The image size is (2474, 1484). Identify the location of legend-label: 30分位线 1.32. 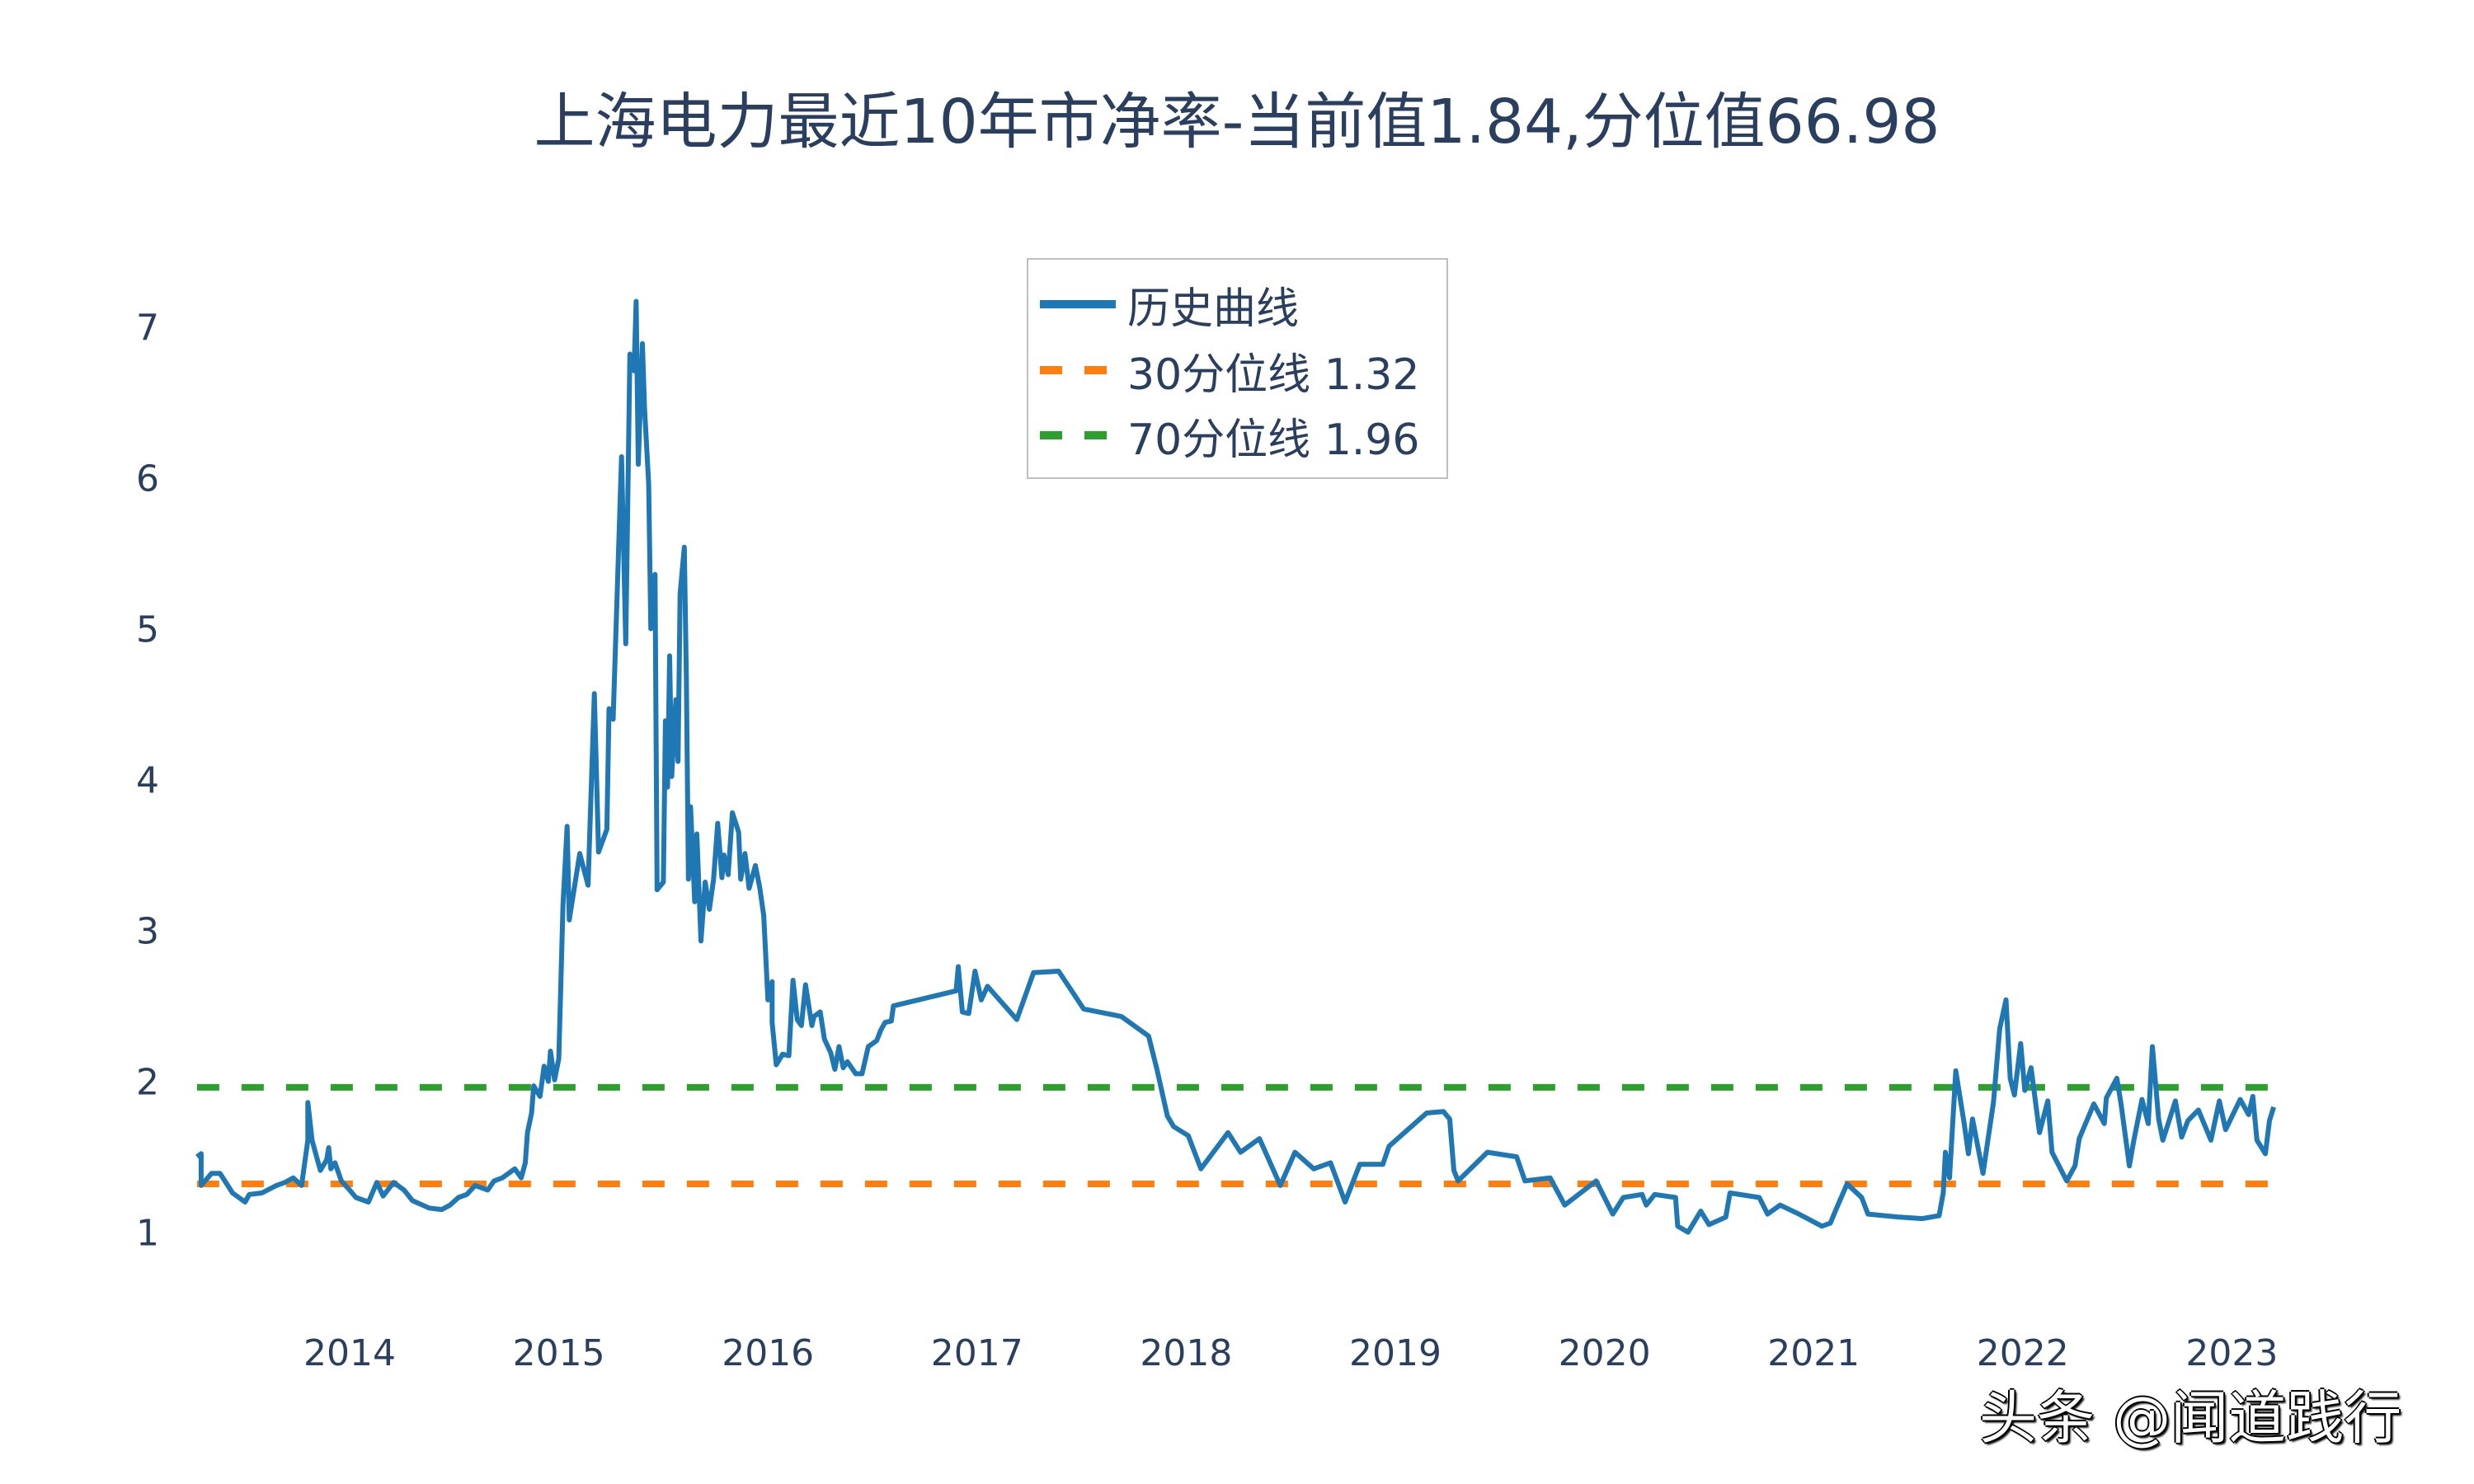
(1273, 375).